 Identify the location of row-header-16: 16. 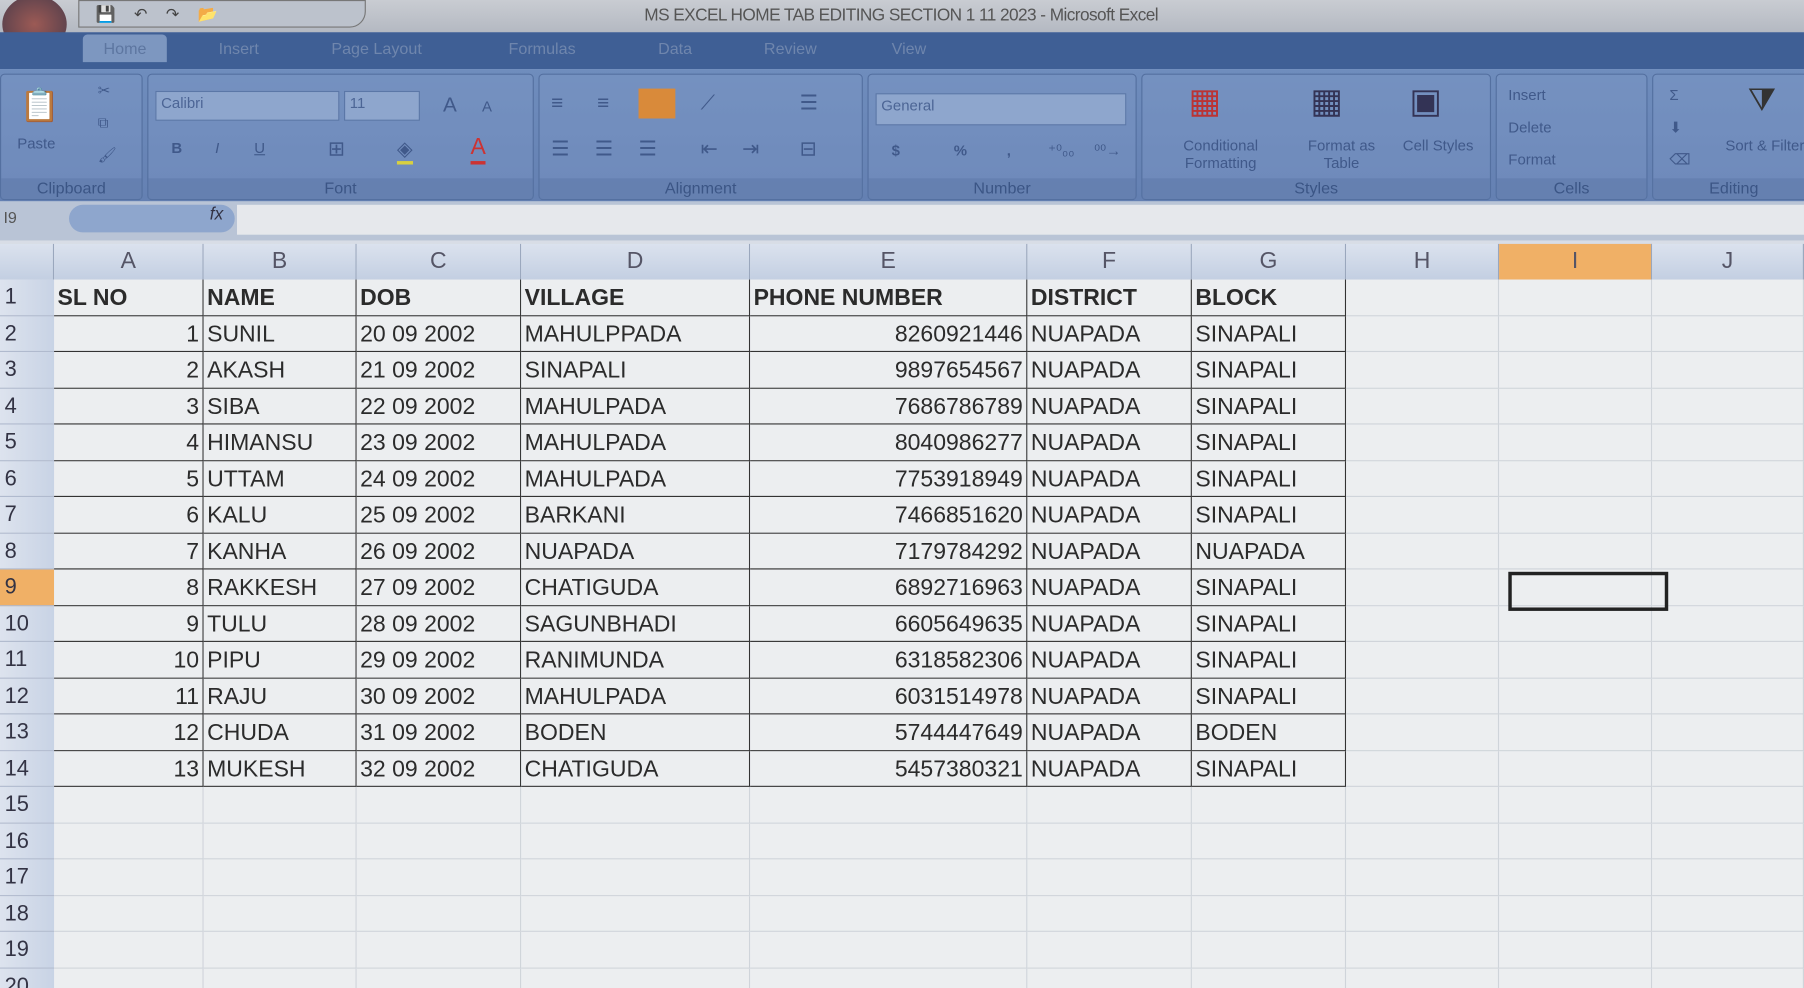
(27, 841).